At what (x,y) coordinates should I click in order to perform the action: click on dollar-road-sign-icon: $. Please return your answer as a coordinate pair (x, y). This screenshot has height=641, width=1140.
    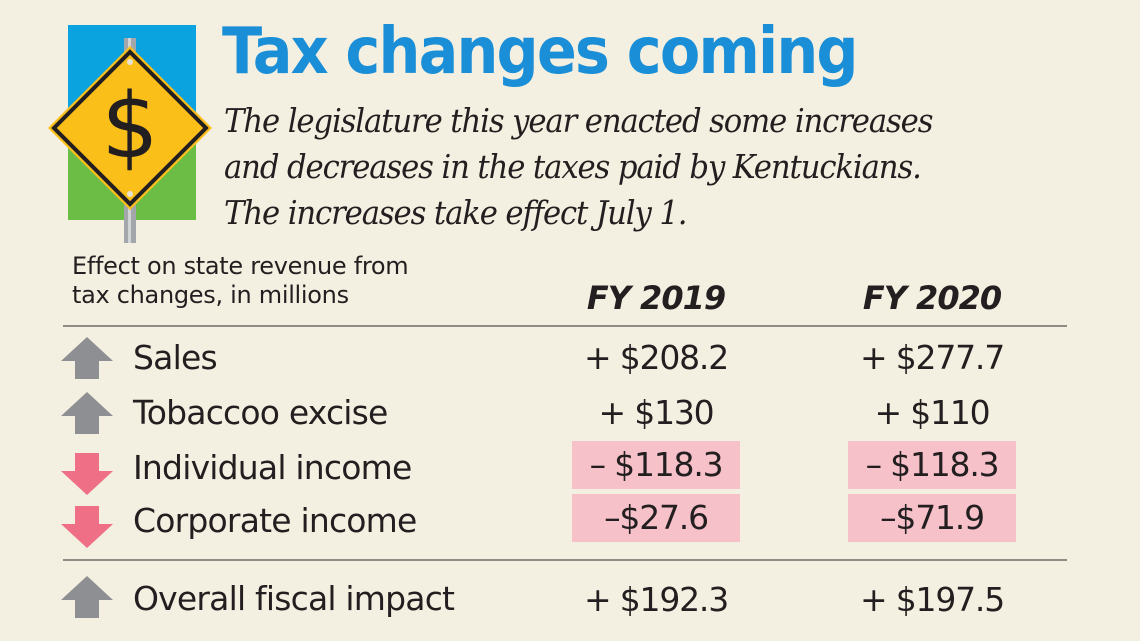
    Looking at the image, I should click on (130, 134).